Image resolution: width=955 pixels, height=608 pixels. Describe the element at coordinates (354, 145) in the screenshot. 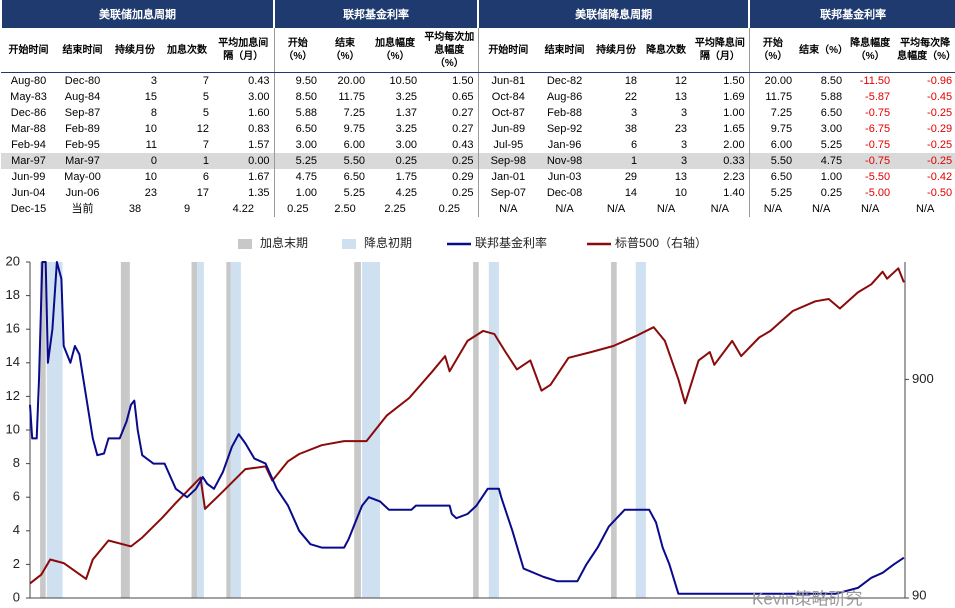

I see `table-cell: 6.00` at that location.